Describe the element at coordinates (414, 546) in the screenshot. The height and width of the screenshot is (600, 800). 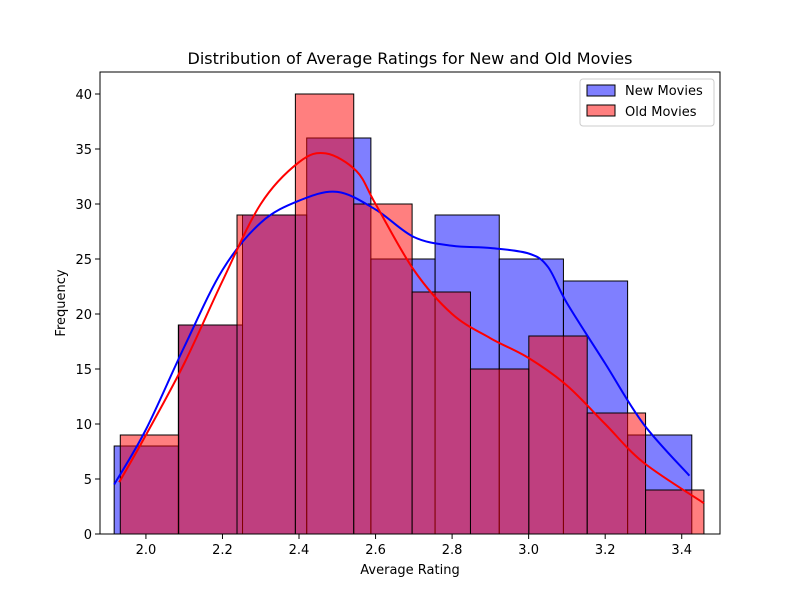
I see `x-axis-ticks: 2.0 2.2 2.4 2.6 2.8 3.0 3.2 3.4` at that location.